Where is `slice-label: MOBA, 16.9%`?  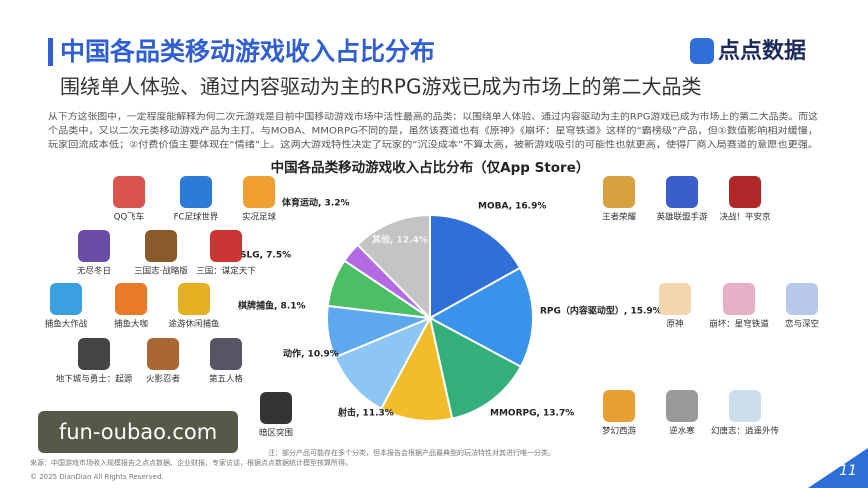 slice-label: MOBA, 16.9% is located at coordinates (512, 207).